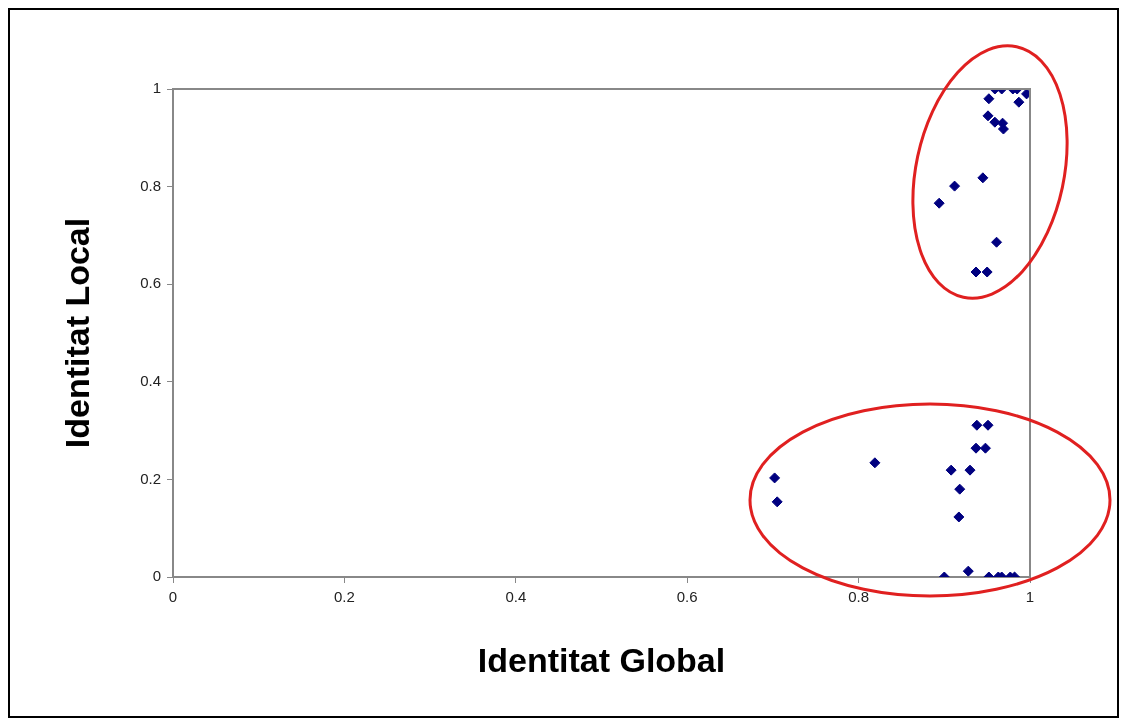 This screenshot has height=722, width=1131. What do you see at coordinates (173, 597) in the screenshot?
I see `x-tick-label: 0` at bounding box center [173, 597].